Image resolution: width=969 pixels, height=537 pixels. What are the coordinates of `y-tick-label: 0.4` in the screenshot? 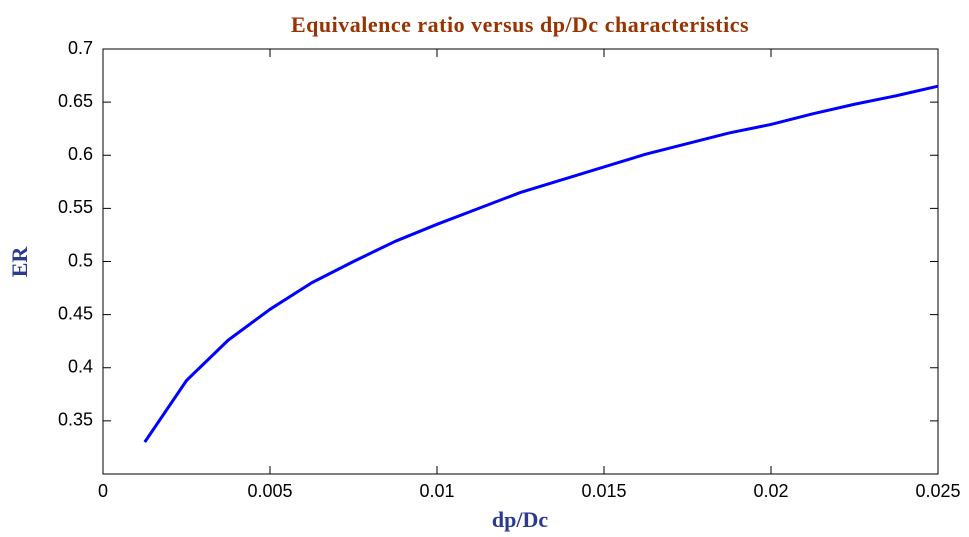 It's located at (80, 367).